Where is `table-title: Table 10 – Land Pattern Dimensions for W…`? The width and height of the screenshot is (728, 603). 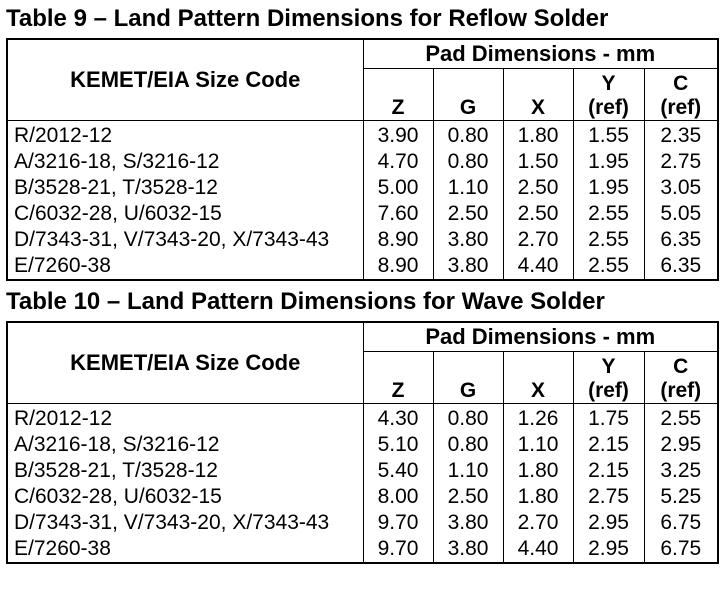 table-title: Table 10 – Land Pattern Dimensions for W… is located at coordinates (305, 301).